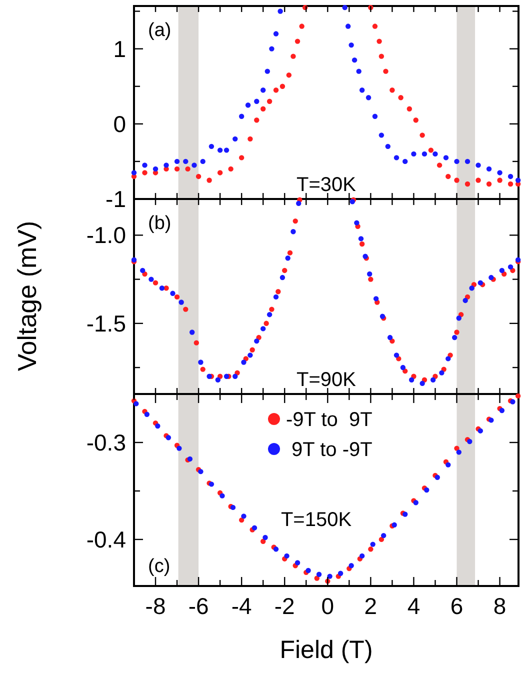 Image resolution: width=527 pixels, height=677 pixels. What do you see at coordinates (119, 123) in the screenshot?
I see `y-tick-label: 0` at bounding box center [119, 123].